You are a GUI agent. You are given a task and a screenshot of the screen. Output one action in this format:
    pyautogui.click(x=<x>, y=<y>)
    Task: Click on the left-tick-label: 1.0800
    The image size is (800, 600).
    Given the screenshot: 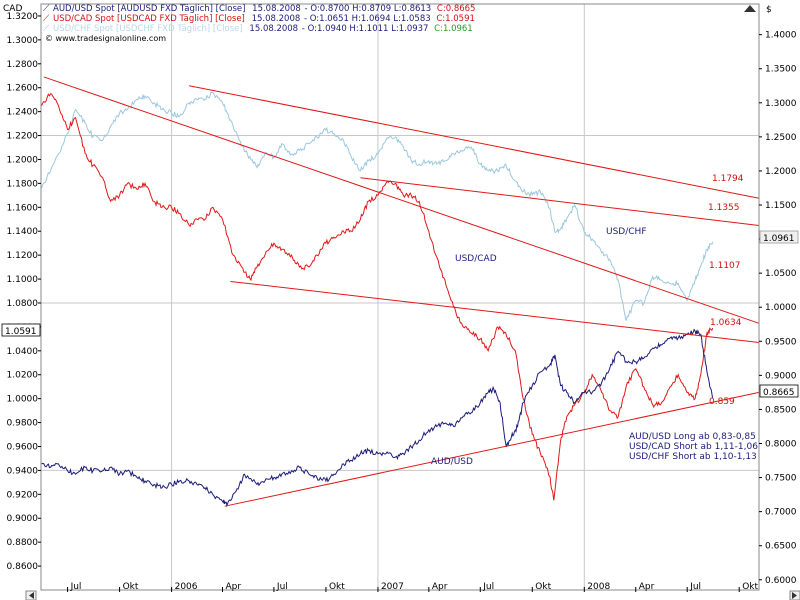 What is the action you would take?
    pyautogui.click(x=23, y=304)
    